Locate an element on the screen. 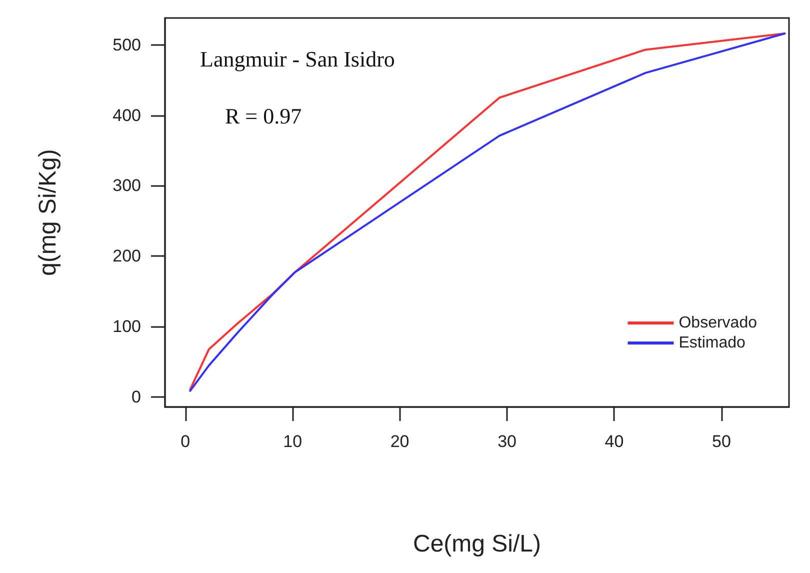  legend-label: Observado is located at coordinates (718, 323).